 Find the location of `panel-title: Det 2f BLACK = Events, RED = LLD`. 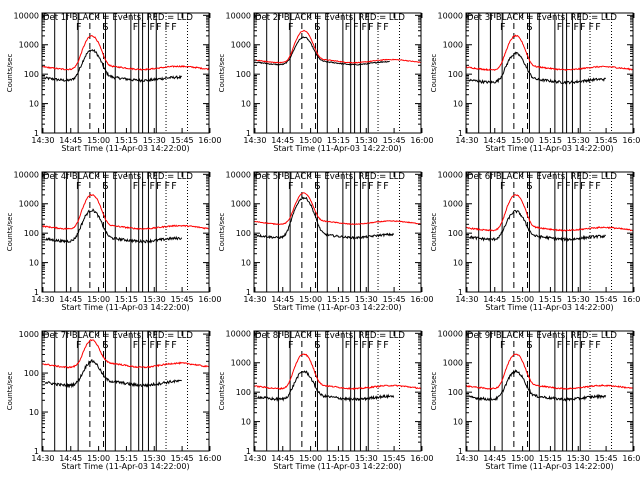

panel-title: Det 2f BLACK = Events, RED = LLD is located at coordinates (330, 18).